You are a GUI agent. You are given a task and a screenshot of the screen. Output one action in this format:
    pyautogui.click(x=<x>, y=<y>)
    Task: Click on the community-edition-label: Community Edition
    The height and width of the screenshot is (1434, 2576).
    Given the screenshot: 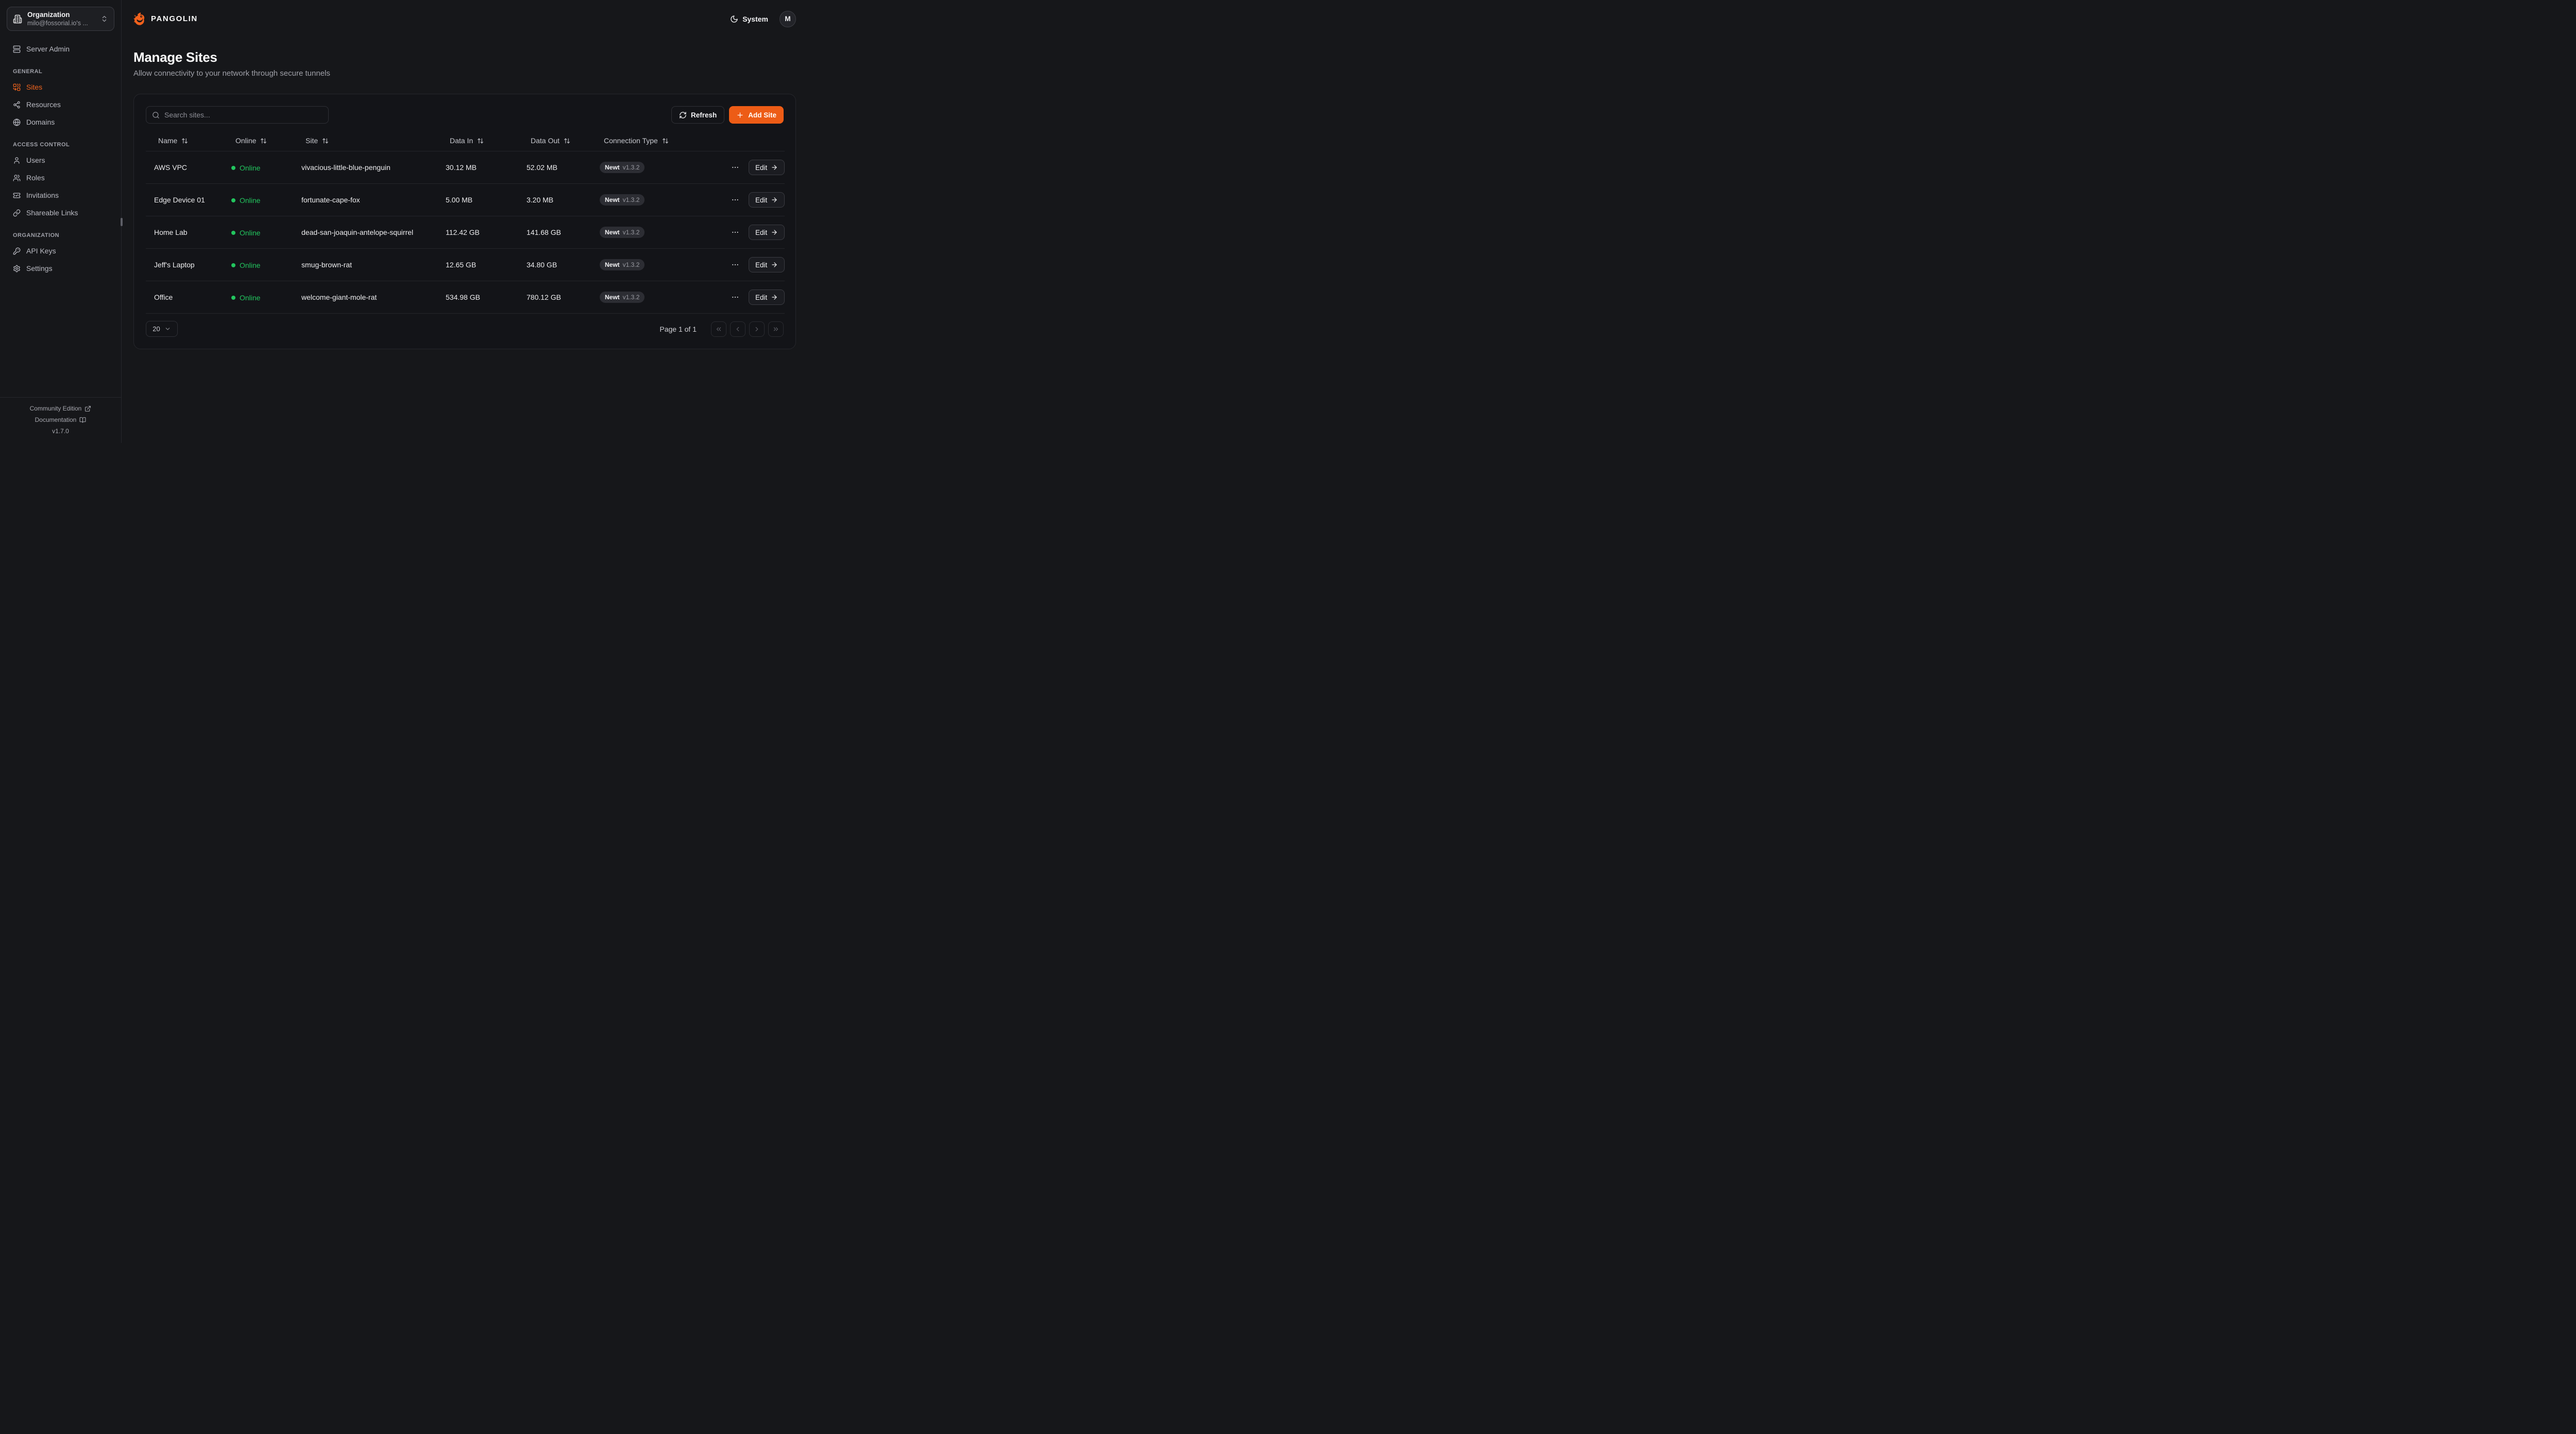 What is the action you would take?
    pyautogui.click(x=55, y=408)
    